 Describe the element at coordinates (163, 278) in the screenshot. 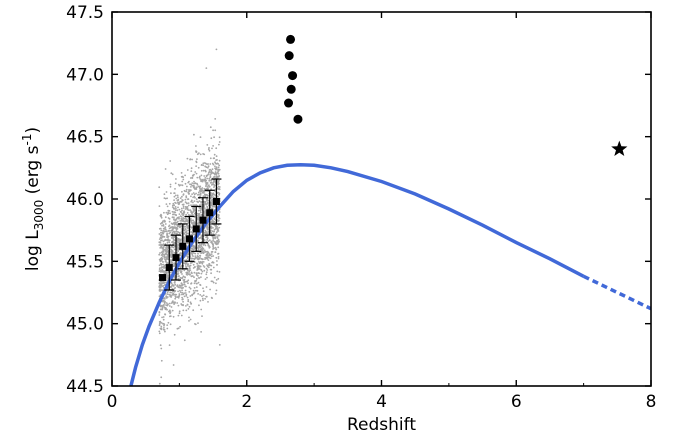

I see `binned-point` at that location.